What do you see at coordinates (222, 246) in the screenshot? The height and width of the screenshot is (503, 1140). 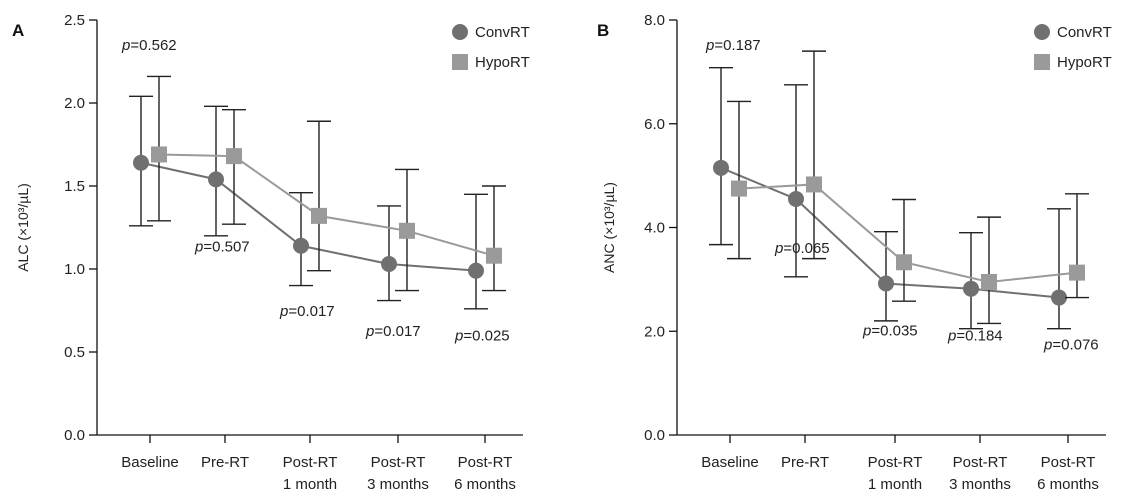 I see `p-value-label: p=0.507` at bounding box center [222, 246].